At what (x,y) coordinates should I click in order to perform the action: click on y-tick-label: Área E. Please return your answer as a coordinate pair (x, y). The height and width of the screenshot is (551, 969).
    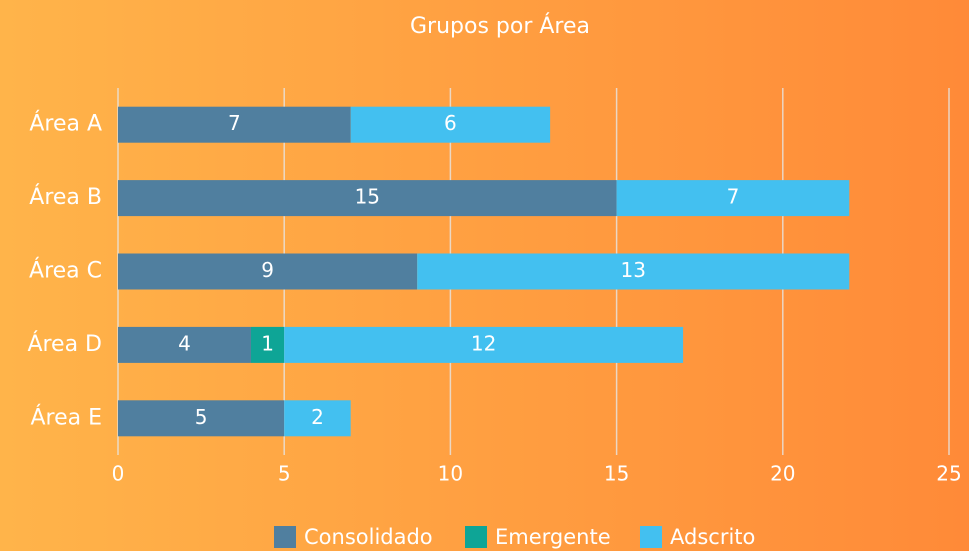
    Looking at the image, I should click on (66, 417).